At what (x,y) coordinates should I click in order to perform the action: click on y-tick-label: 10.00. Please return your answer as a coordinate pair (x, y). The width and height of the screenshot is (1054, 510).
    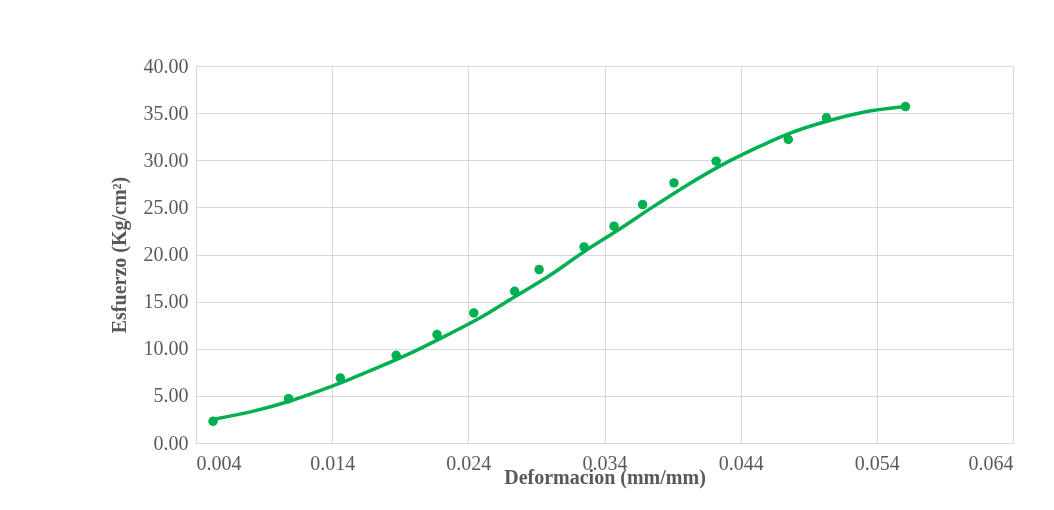
    Looking at the image, I should click on (166, 348).